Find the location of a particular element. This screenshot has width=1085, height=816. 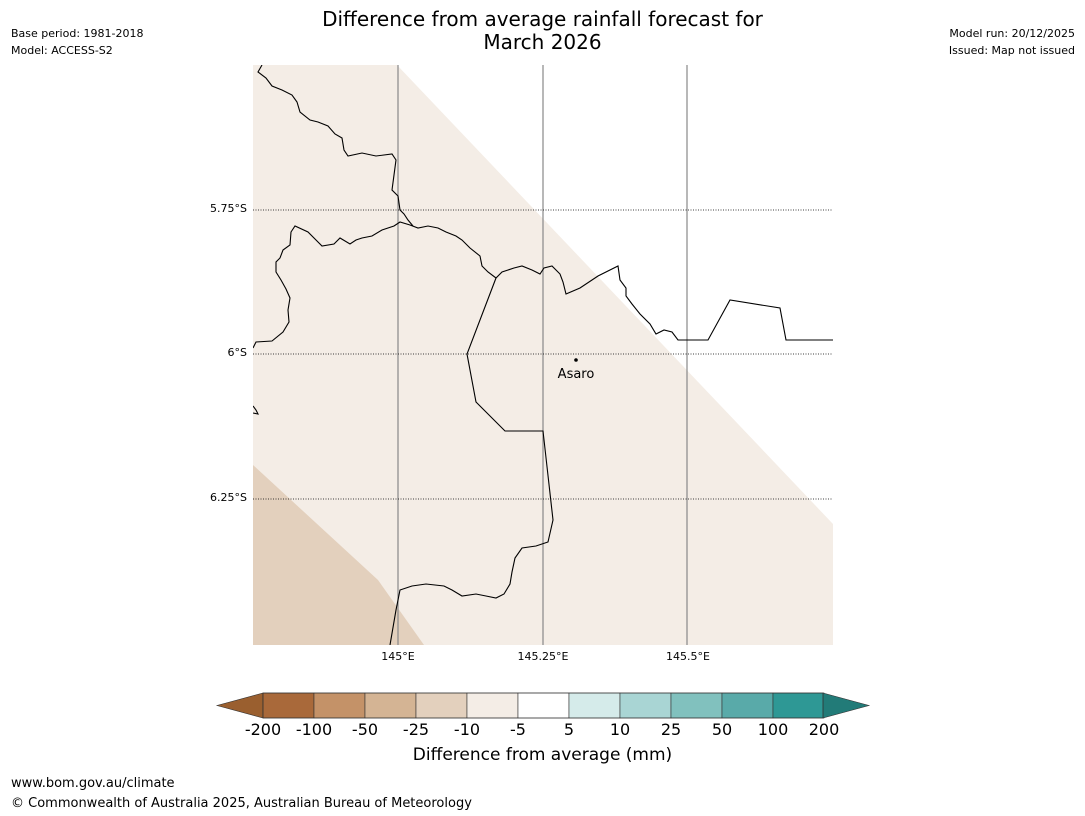

colorbar is located at coordinates (543, 705).